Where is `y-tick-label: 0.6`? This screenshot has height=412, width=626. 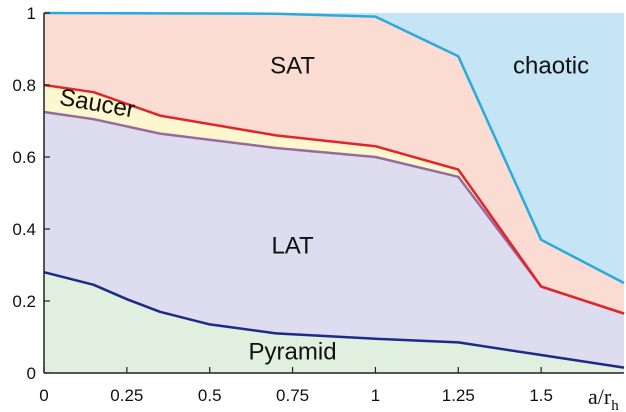 y-tick-label: 0.6 is located at coordinates (24, 157).